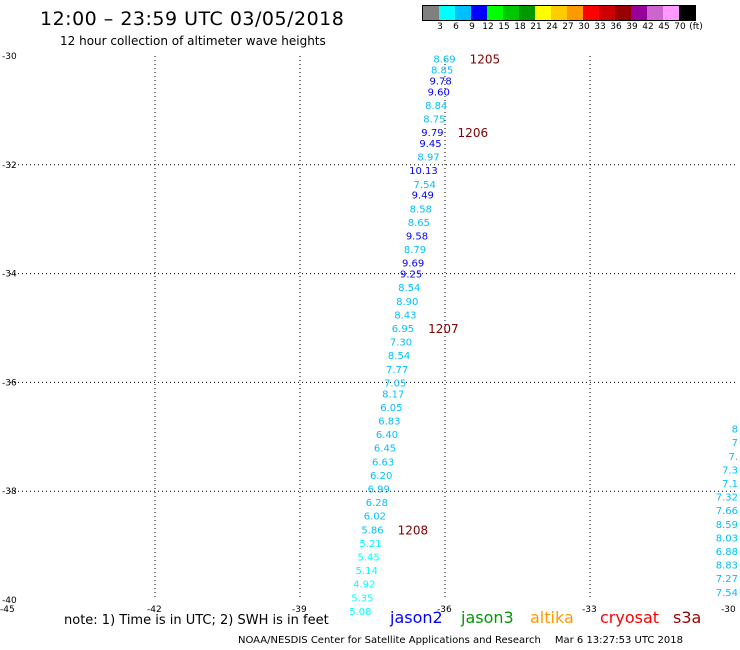 This screenshot has height=650, width=740. What do you see at coordinates (600, 27) in the screenshot?
I see `legend-tick-label: 33` at bounding box center [600, 27].